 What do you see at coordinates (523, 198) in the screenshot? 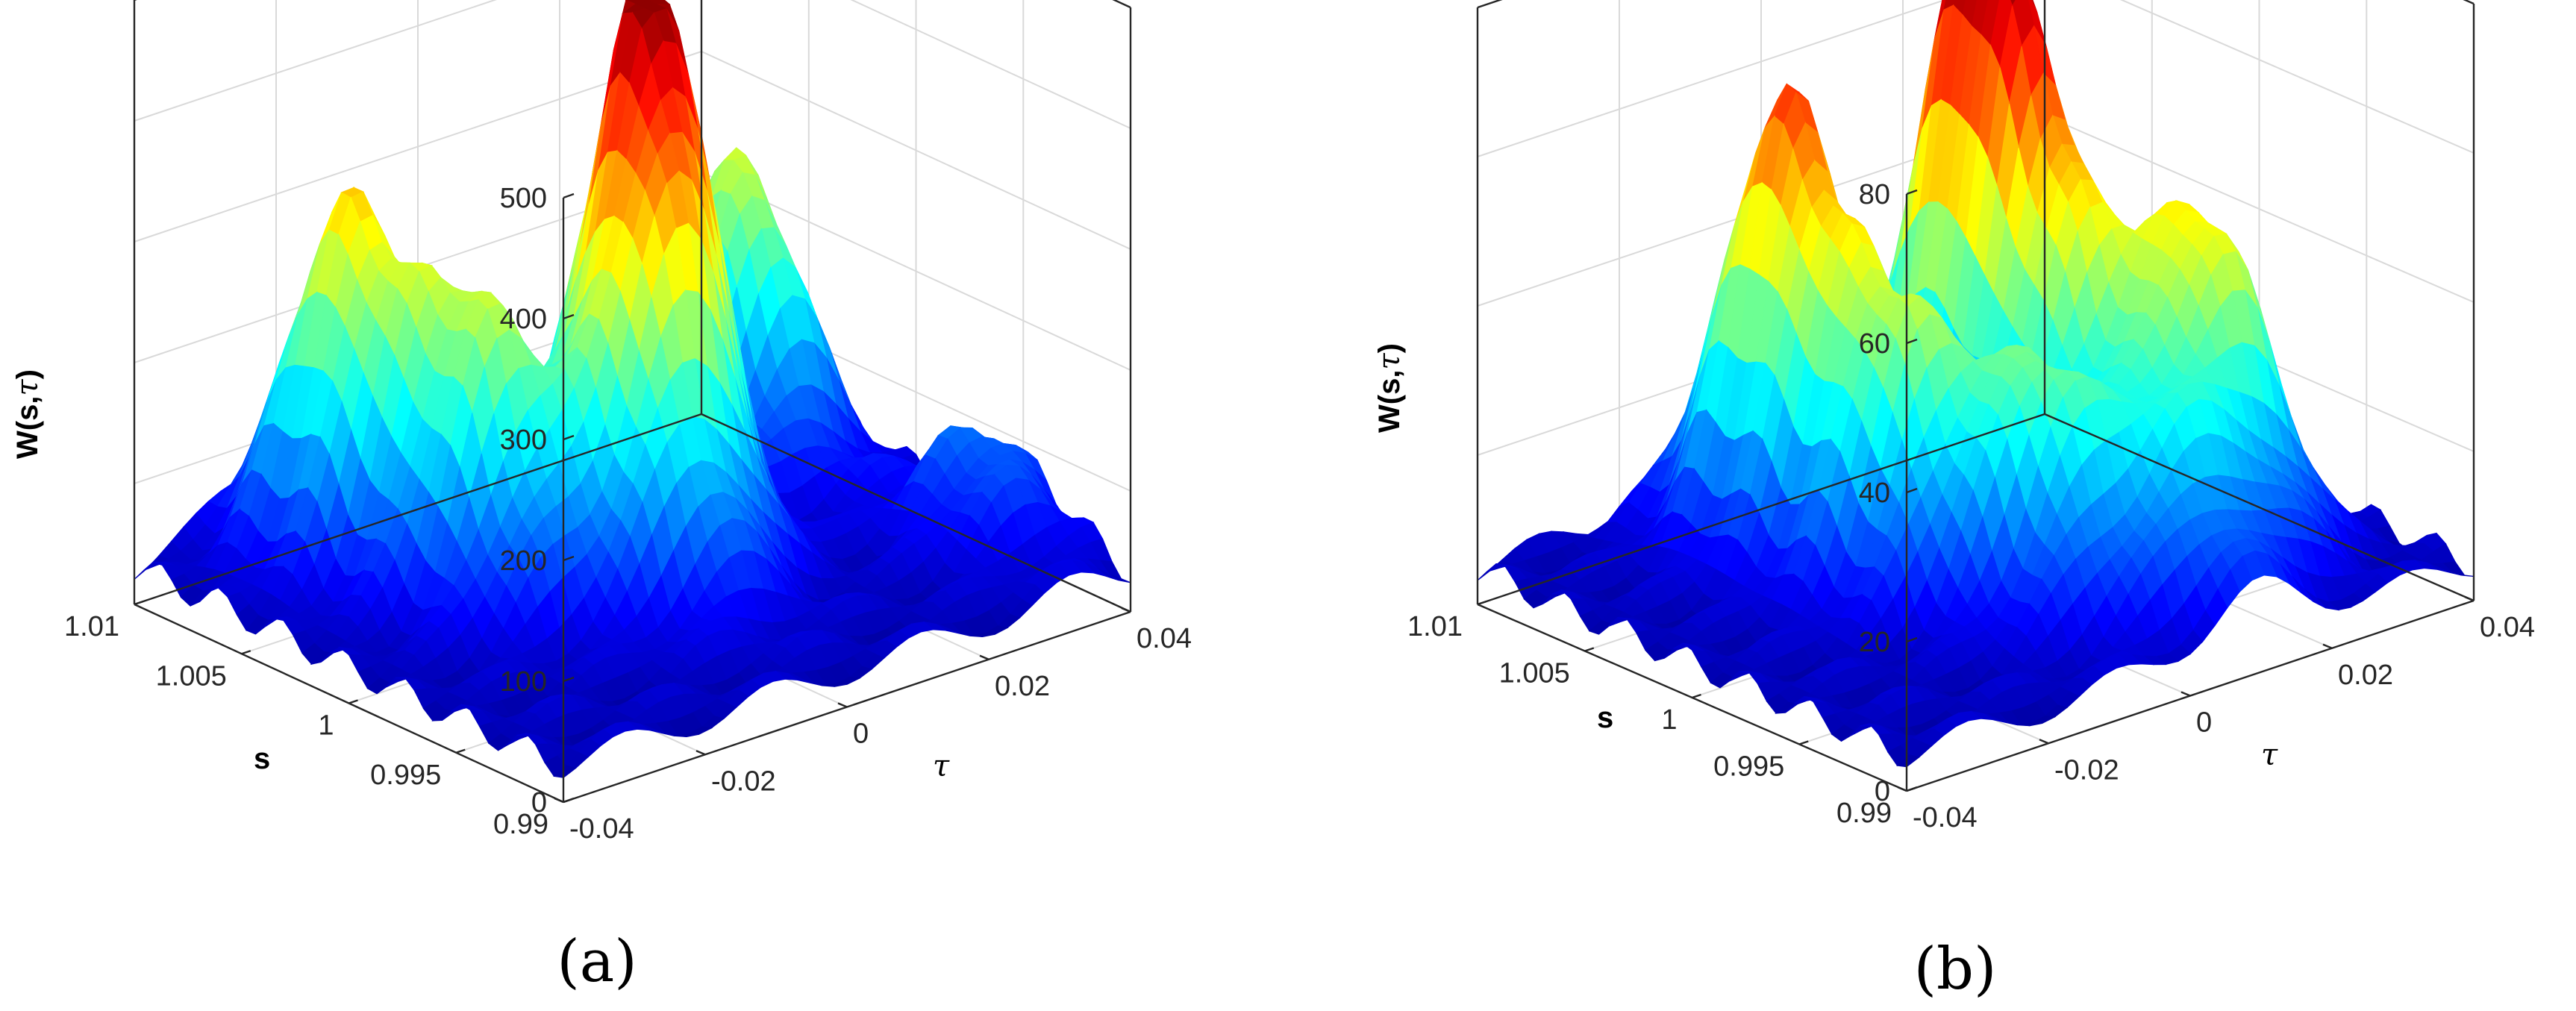
I see `z-tick-label: 500` at bounding box center [523, 198].